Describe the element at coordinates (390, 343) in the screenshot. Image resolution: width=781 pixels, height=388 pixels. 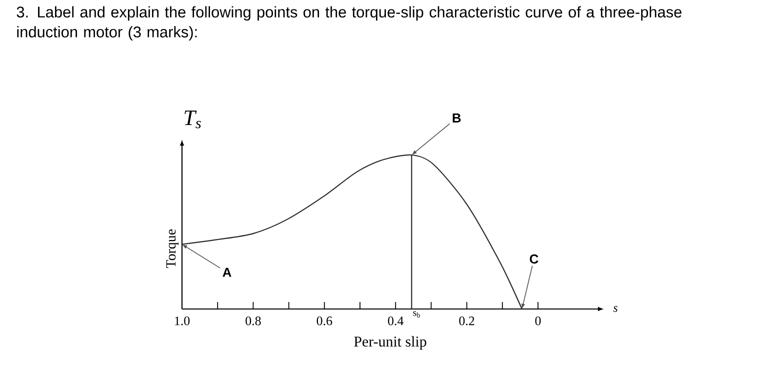
I see `x-axis-title: Per-unit slip` at that location.